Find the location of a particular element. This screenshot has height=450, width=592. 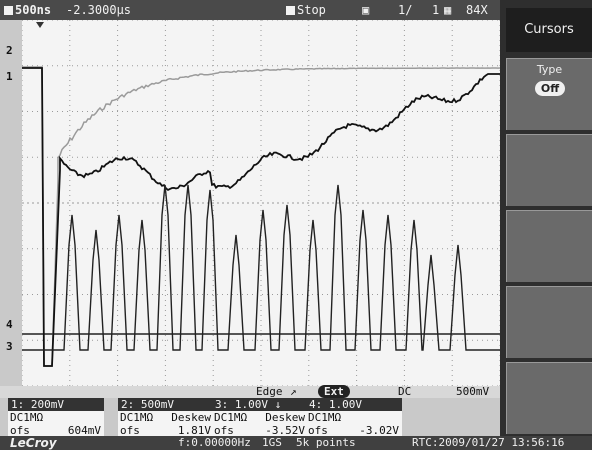

menu-title: Cursors is located at coordinates (549, 30).